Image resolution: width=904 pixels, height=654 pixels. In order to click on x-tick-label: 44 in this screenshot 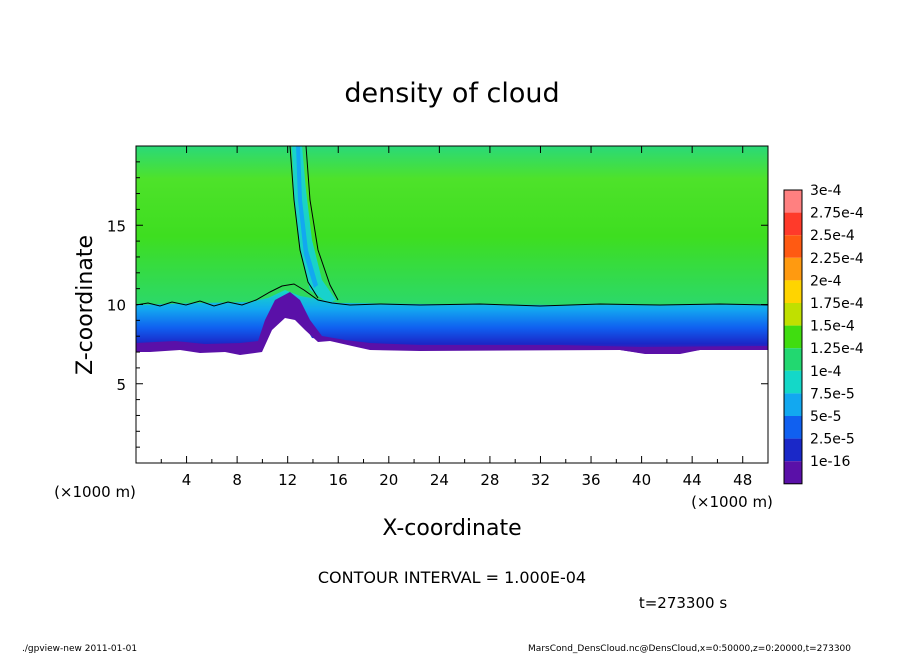, I will do `click(692, 480)`.